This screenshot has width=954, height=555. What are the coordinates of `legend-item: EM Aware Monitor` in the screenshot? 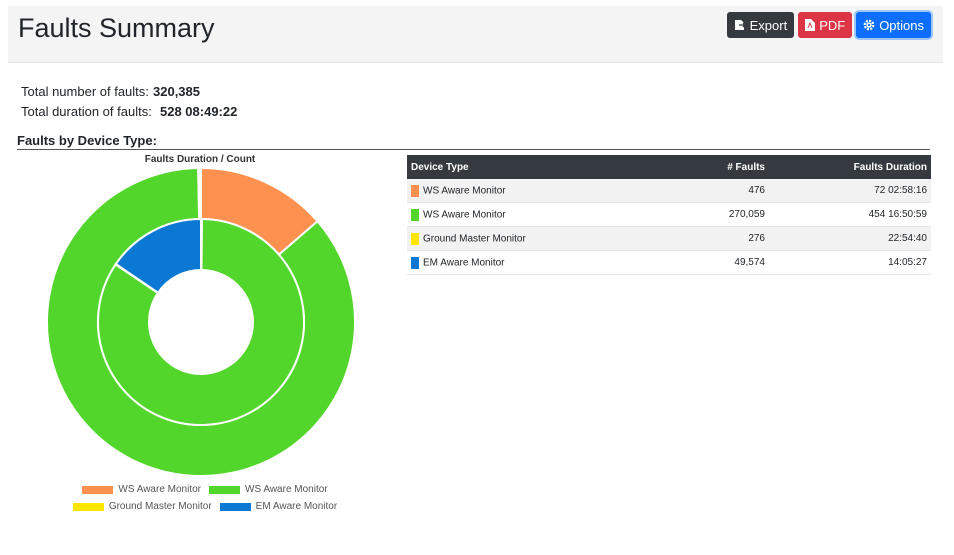 It's located at (278, 506).